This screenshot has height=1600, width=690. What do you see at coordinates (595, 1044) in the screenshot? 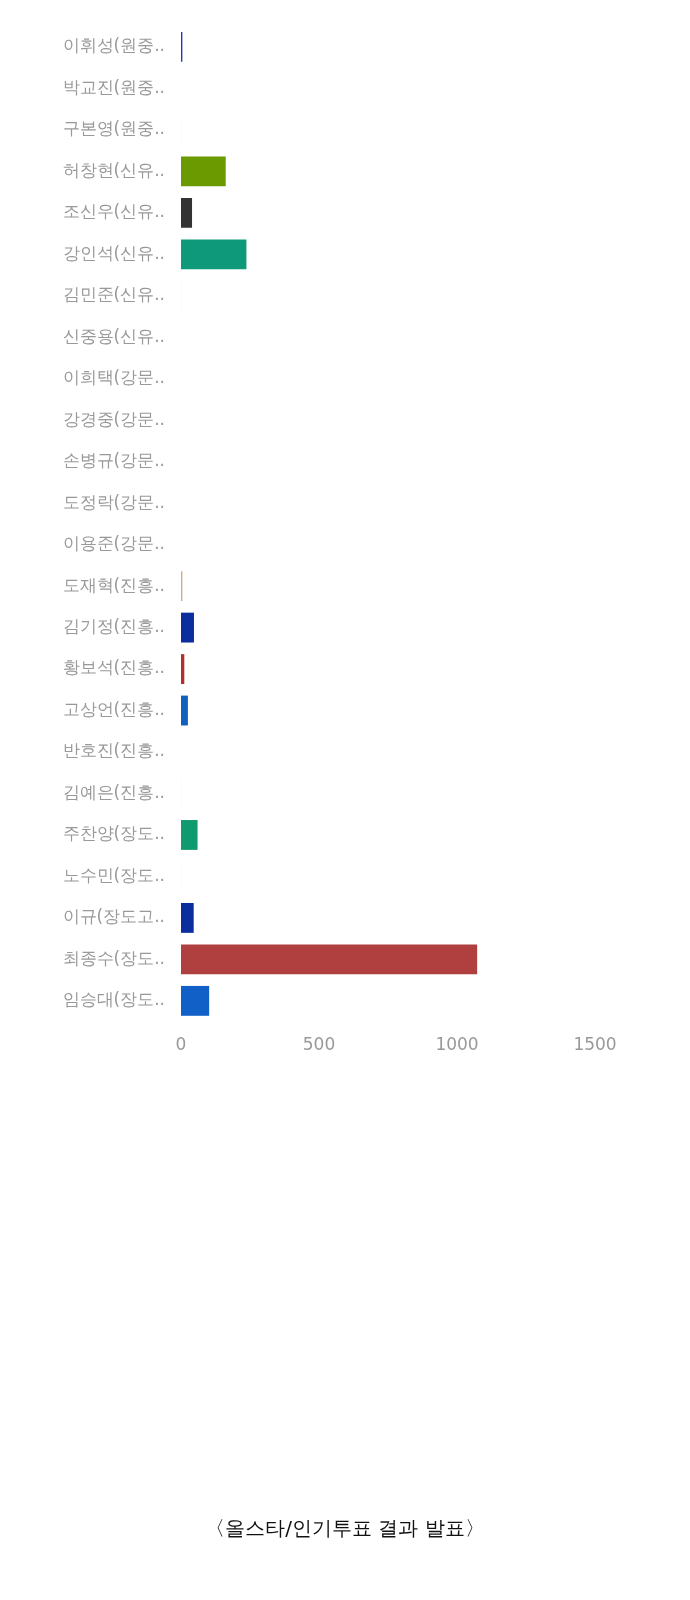
I see `x-tick-label: 1500` at bounding box center [595, 1044].